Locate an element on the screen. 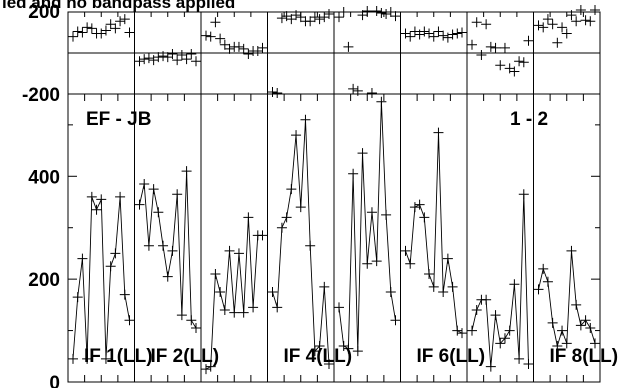 This screenshot has width=636, height=388. if-label: IF 1(LL) is located at coordinates (118, 356).